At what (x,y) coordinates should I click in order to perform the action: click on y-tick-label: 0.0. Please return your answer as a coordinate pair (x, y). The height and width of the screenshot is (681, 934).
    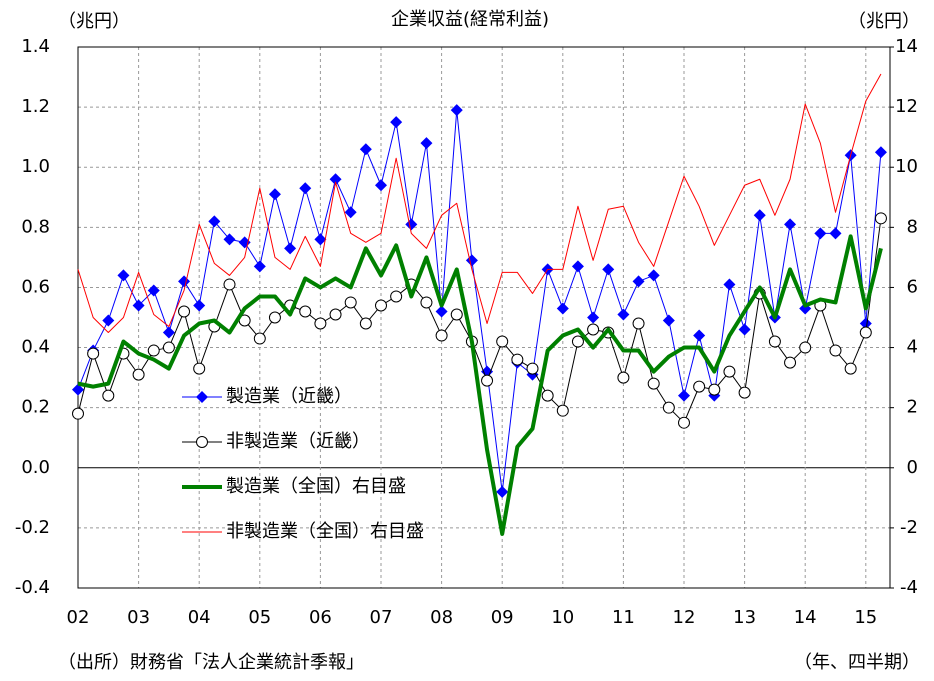
    Looking at the image, I should click on (35, 467).